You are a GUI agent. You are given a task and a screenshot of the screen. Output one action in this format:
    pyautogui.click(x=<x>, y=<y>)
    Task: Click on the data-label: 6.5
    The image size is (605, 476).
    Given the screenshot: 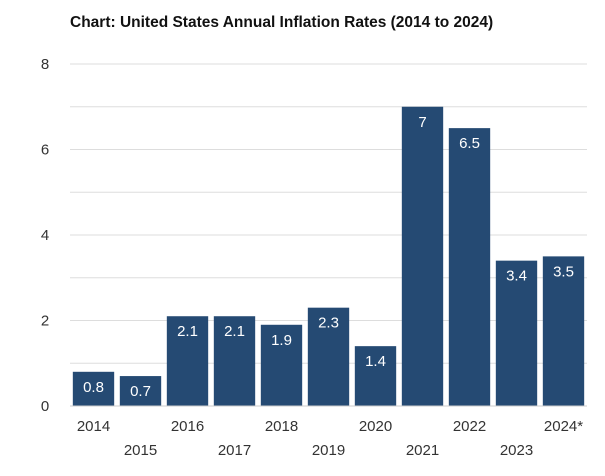 What is the action you would take?
    pyautogui.click(x=469, y=143)
    